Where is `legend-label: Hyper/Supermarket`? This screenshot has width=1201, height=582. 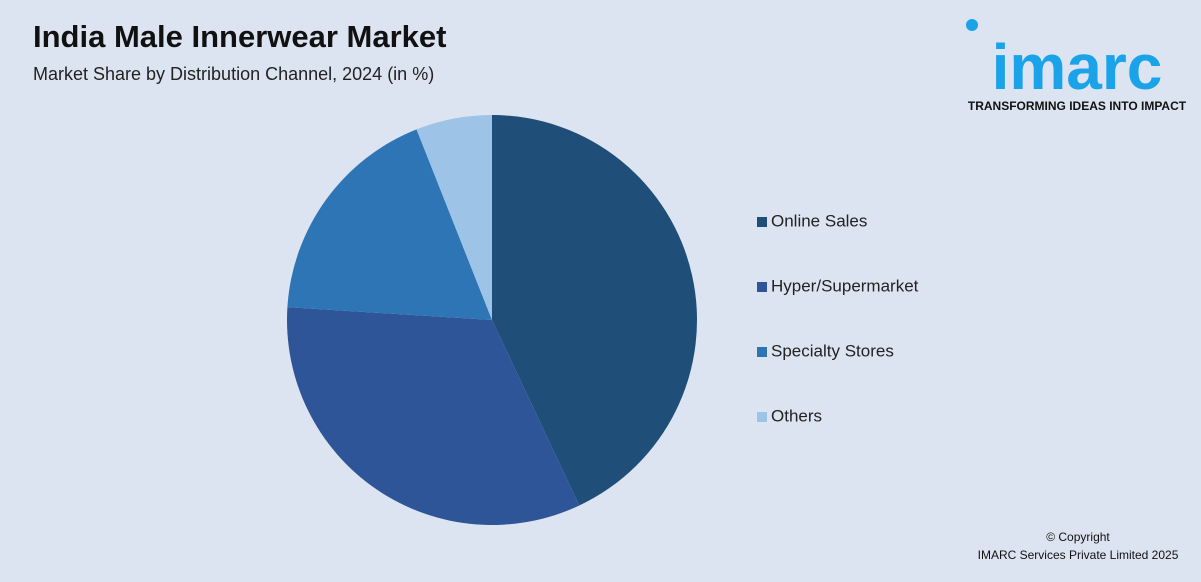 legend-label: Hyper/Supermarket is located at coordinates (845, 285).